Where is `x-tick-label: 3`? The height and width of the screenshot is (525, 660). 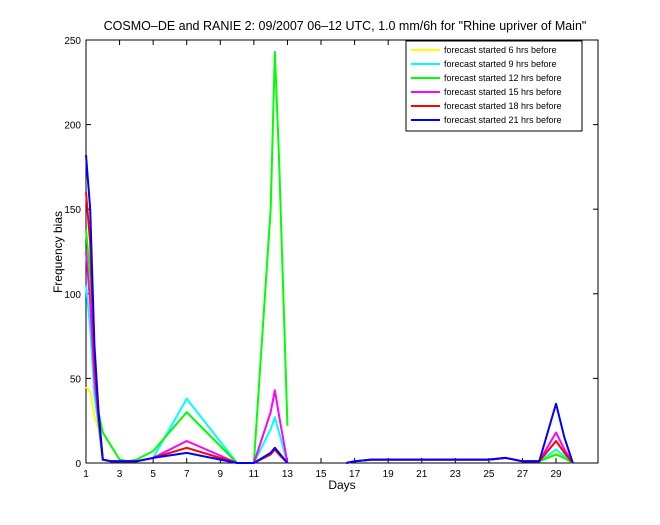
x-tick-label: 3 is located at coordinates (120, 474).